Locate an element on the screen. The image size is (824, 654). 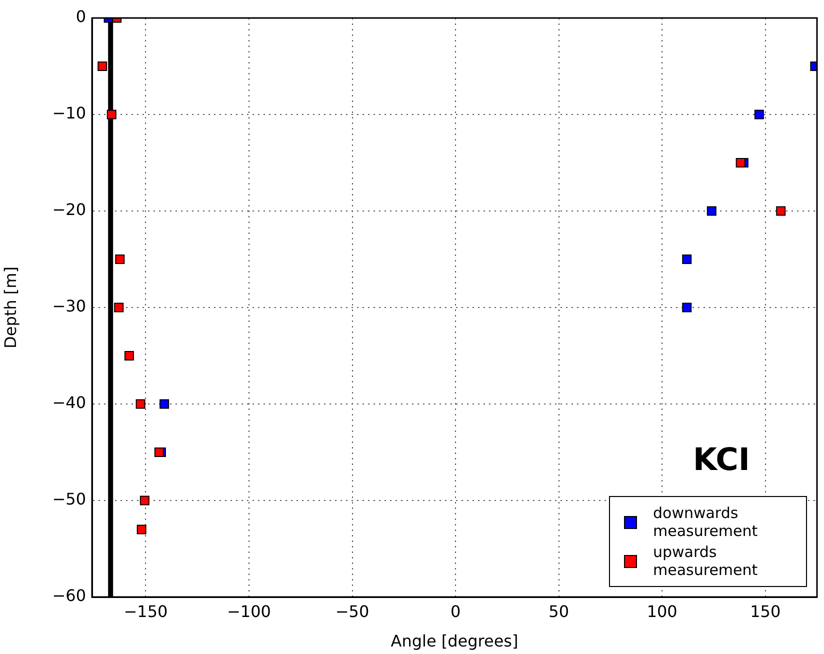
y-tick-label: −50 is located at coordinates (69, 499).